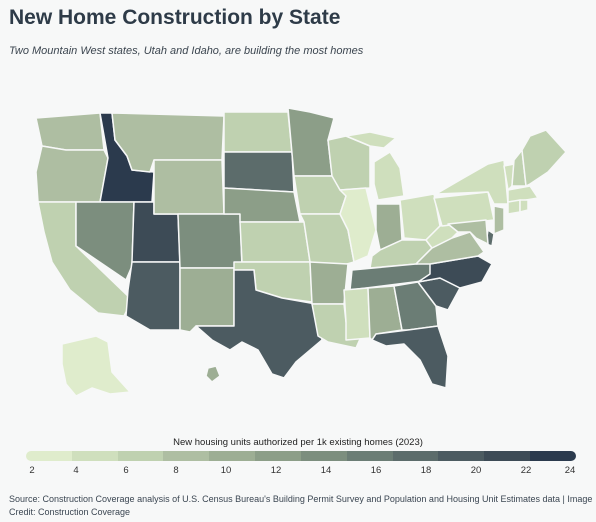 Image resolution: width=596 pixels, height=522 pixels. Describe the element at coordinates (32, 470) in the screenshot. I see `legend-tick-label: 2` at that location.